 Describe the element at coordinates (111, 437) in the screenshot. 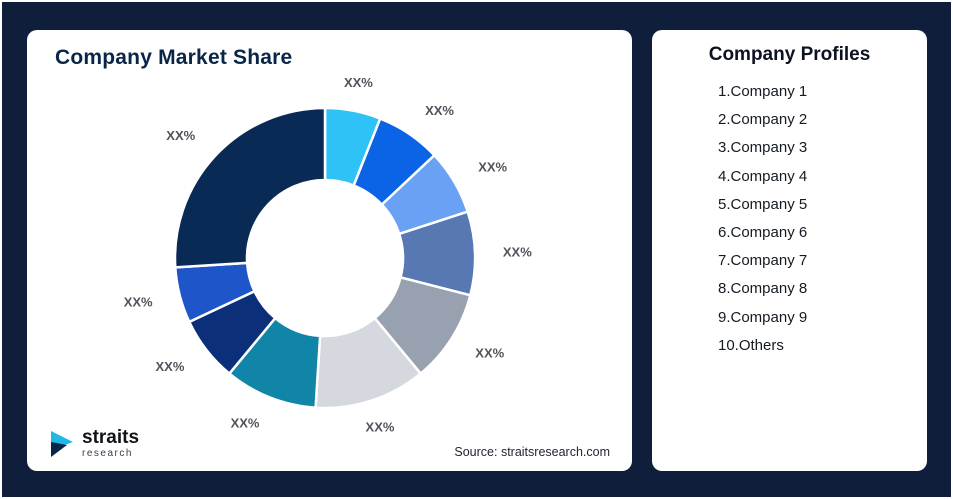

I see `logo-name: straits` at that location.